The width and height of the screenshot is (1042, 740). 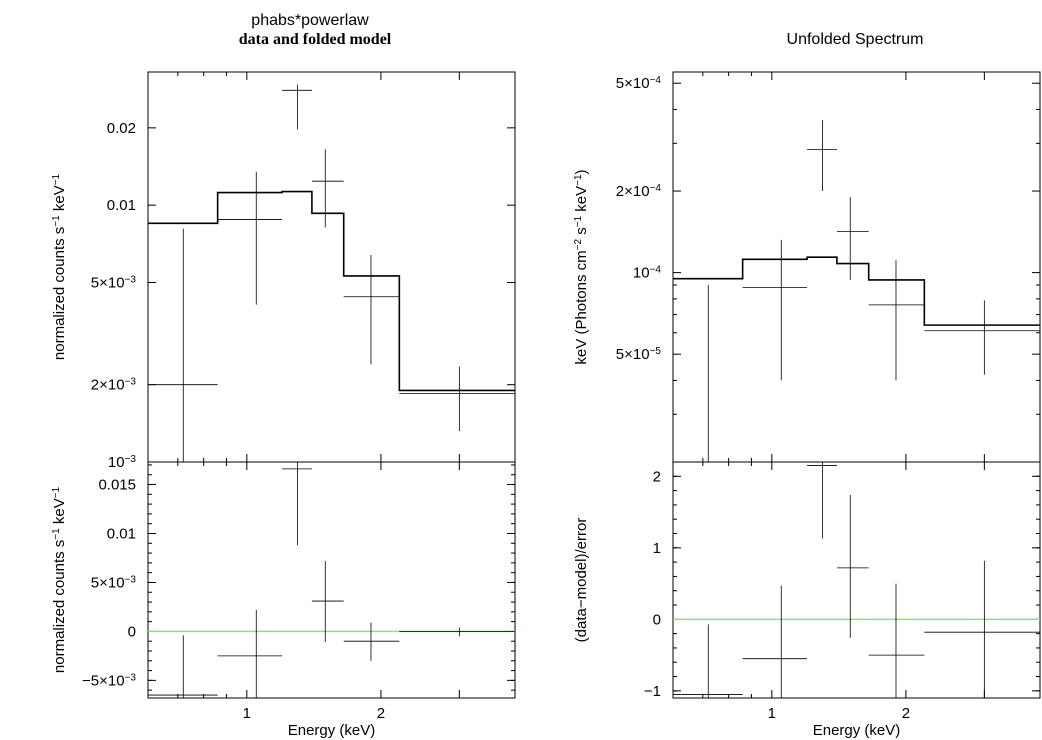 What do you see at coordinates (109, 681) in the screenshot?
I see `y-tick-label: −5×10⁻³` at bounding box center [109, 681].